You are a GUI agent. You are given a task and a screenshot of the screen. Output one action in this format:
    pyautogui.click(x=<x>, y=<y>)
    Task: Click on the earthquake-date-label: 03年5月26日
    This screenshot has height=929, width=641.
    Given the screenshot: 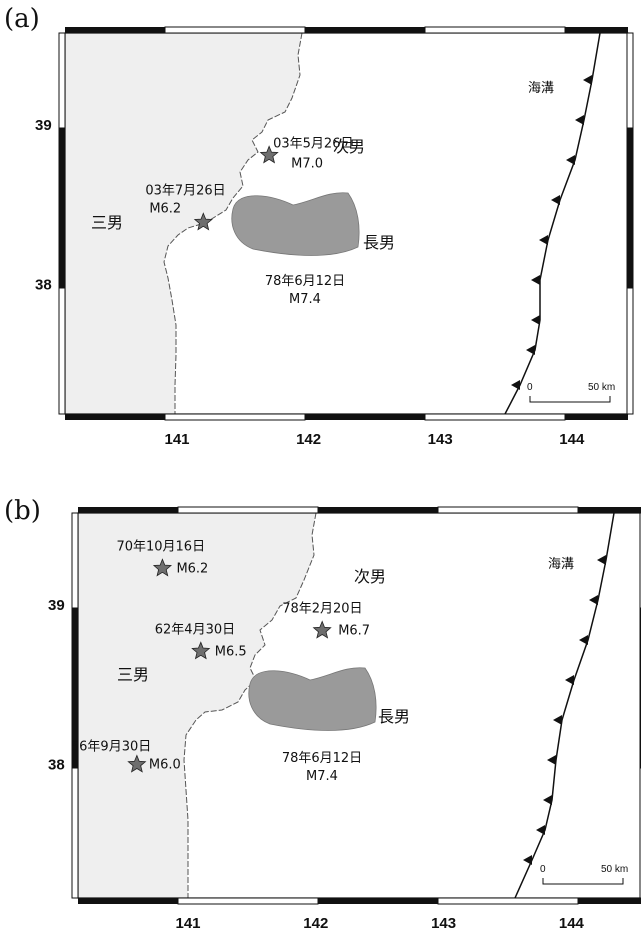 What is the action you would take?
    pyautogui.click(x=313, y=143)
    